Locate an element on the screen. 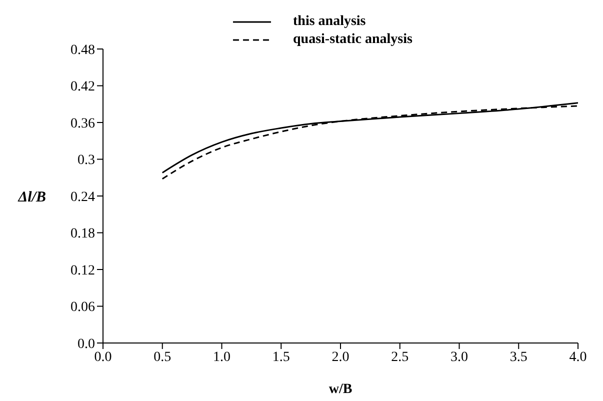 This screenshot has height=401, width=603. y-tick-label: 0.3 is located at coordinates (86, 160).